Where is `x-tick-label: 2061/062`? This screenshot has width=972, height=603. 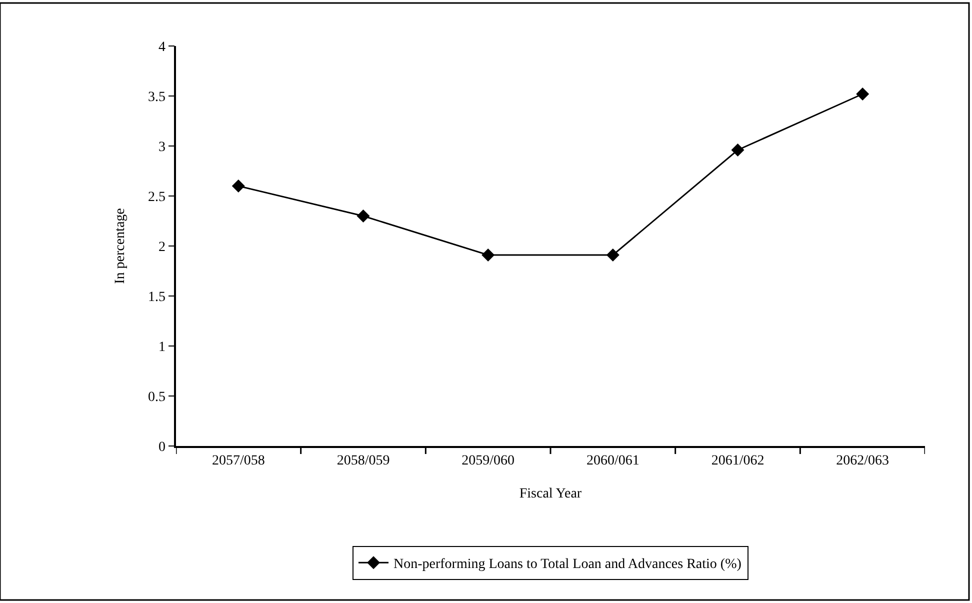
x-tick-label: 2061/062 is located at coordinates (737, 461).